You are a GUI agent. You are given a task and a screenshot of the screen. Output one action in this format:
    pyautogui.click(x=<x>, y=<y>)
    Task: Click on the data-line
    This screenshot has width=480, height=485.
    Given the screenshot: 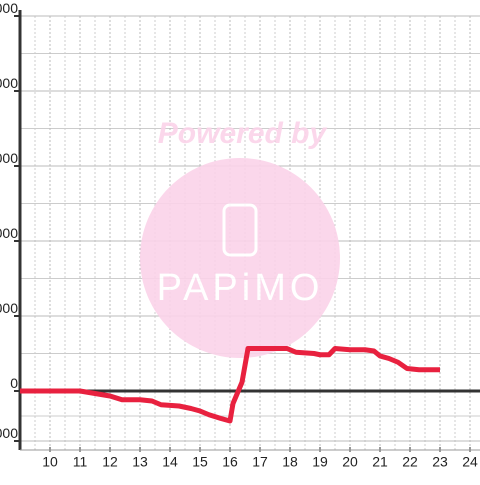 What is the action you would take?
    pyautogui.click(x=230, y=385)
    